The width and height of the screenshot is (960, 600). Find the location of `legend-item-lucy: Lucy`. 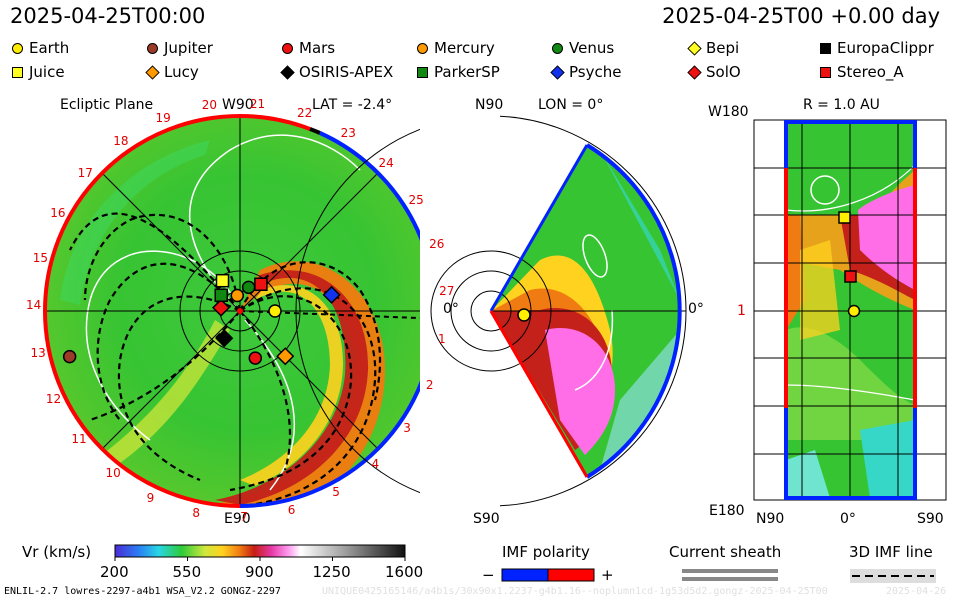

legend-item-lucy: Lucy is located at coordinates (172, 72).